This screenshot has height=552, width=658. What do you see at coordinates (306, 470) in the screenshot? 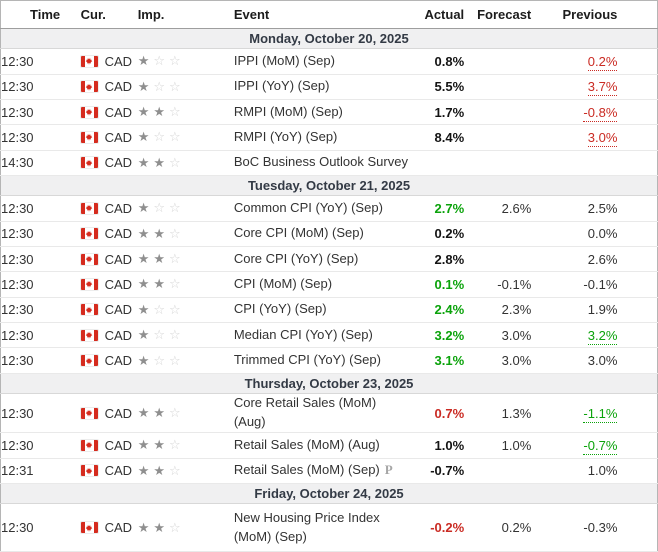
I see `event-name: Retail Sales (MoM) (Sep)` at bounding box center [306, 470].